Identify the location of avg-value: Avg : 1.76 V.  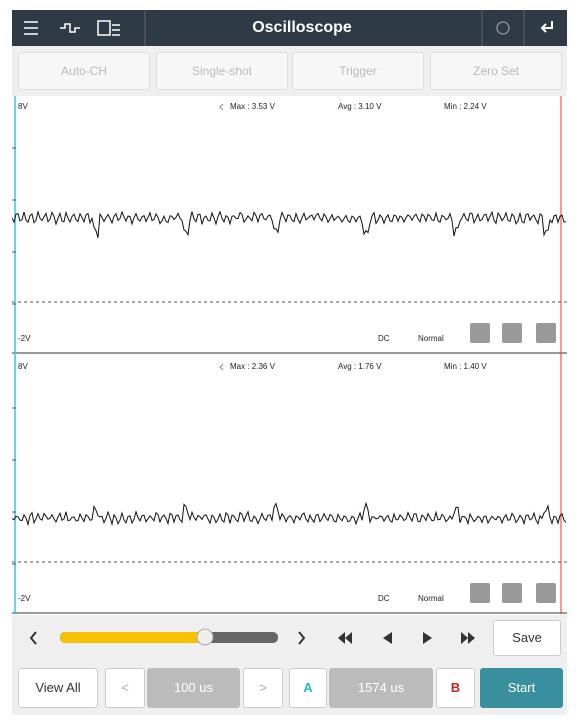
(360, 366).